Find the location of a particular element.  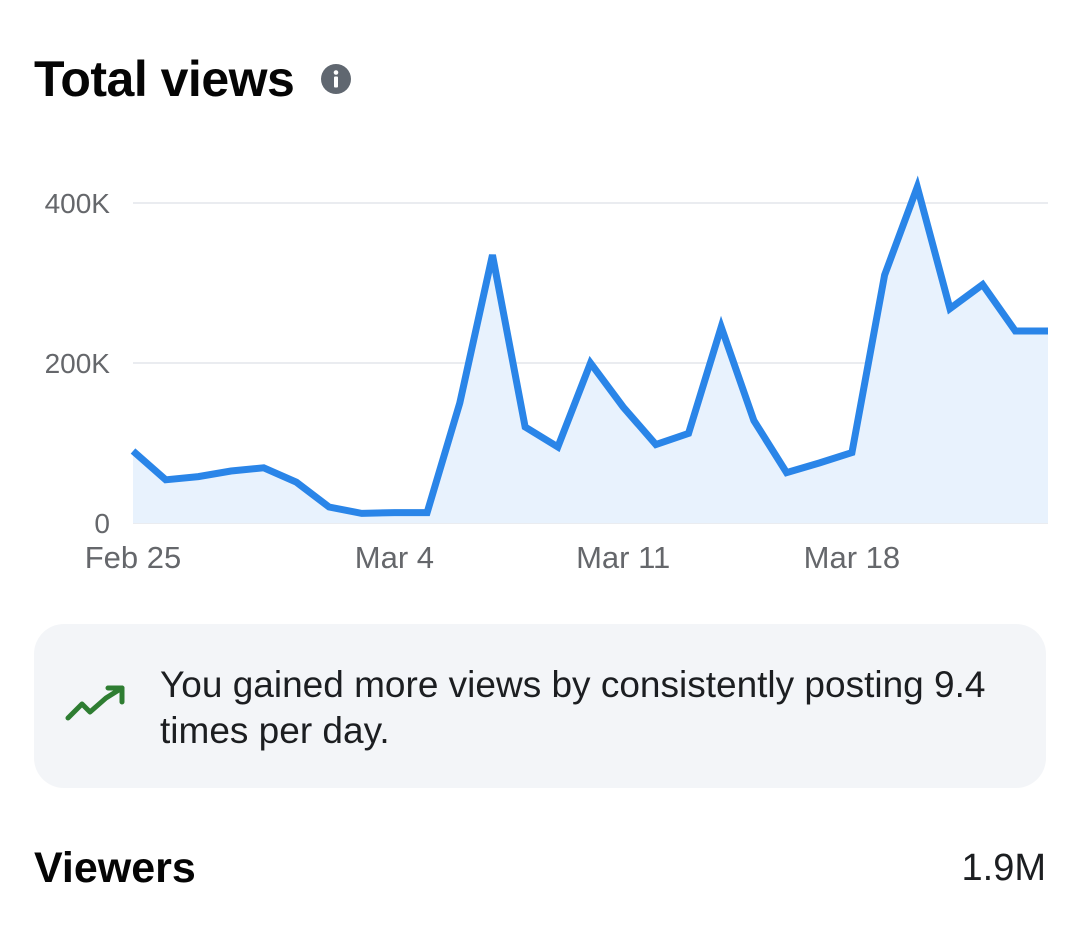

header: Total views is located at coordinates (193, 79).